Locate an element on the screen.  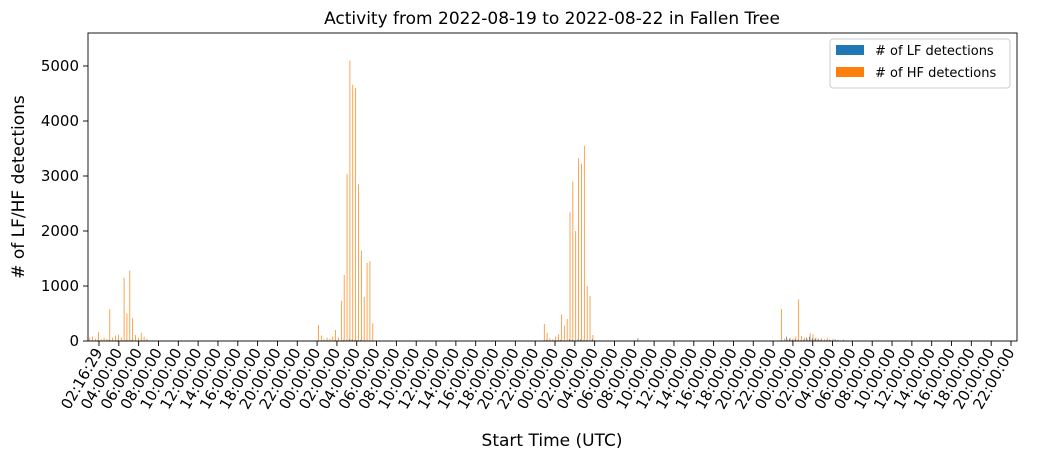
x-axis-label: Start Time (UTC) is located at coordinates (552, 441).